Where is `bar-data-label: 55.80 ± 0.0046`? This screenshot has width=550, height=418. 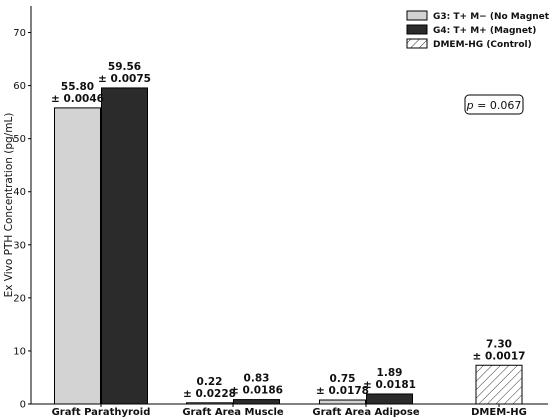
bar-data-label: 55.80 ± 0.0046 is located at coordinates (77, 93).